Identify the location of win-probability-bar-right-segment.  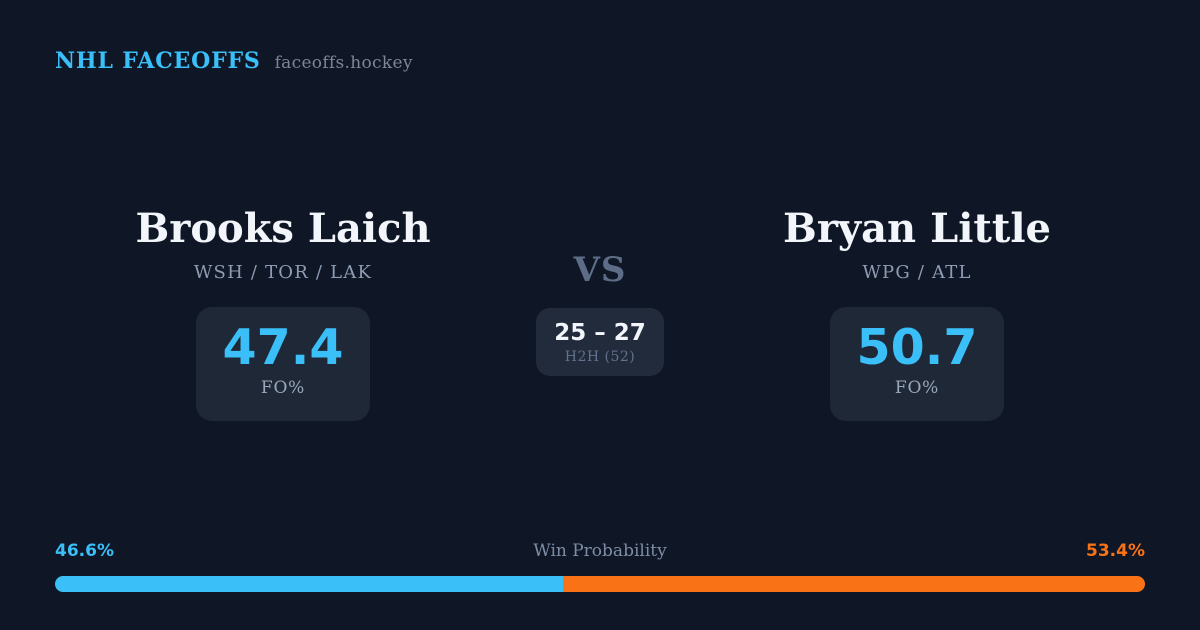
(853, 584).